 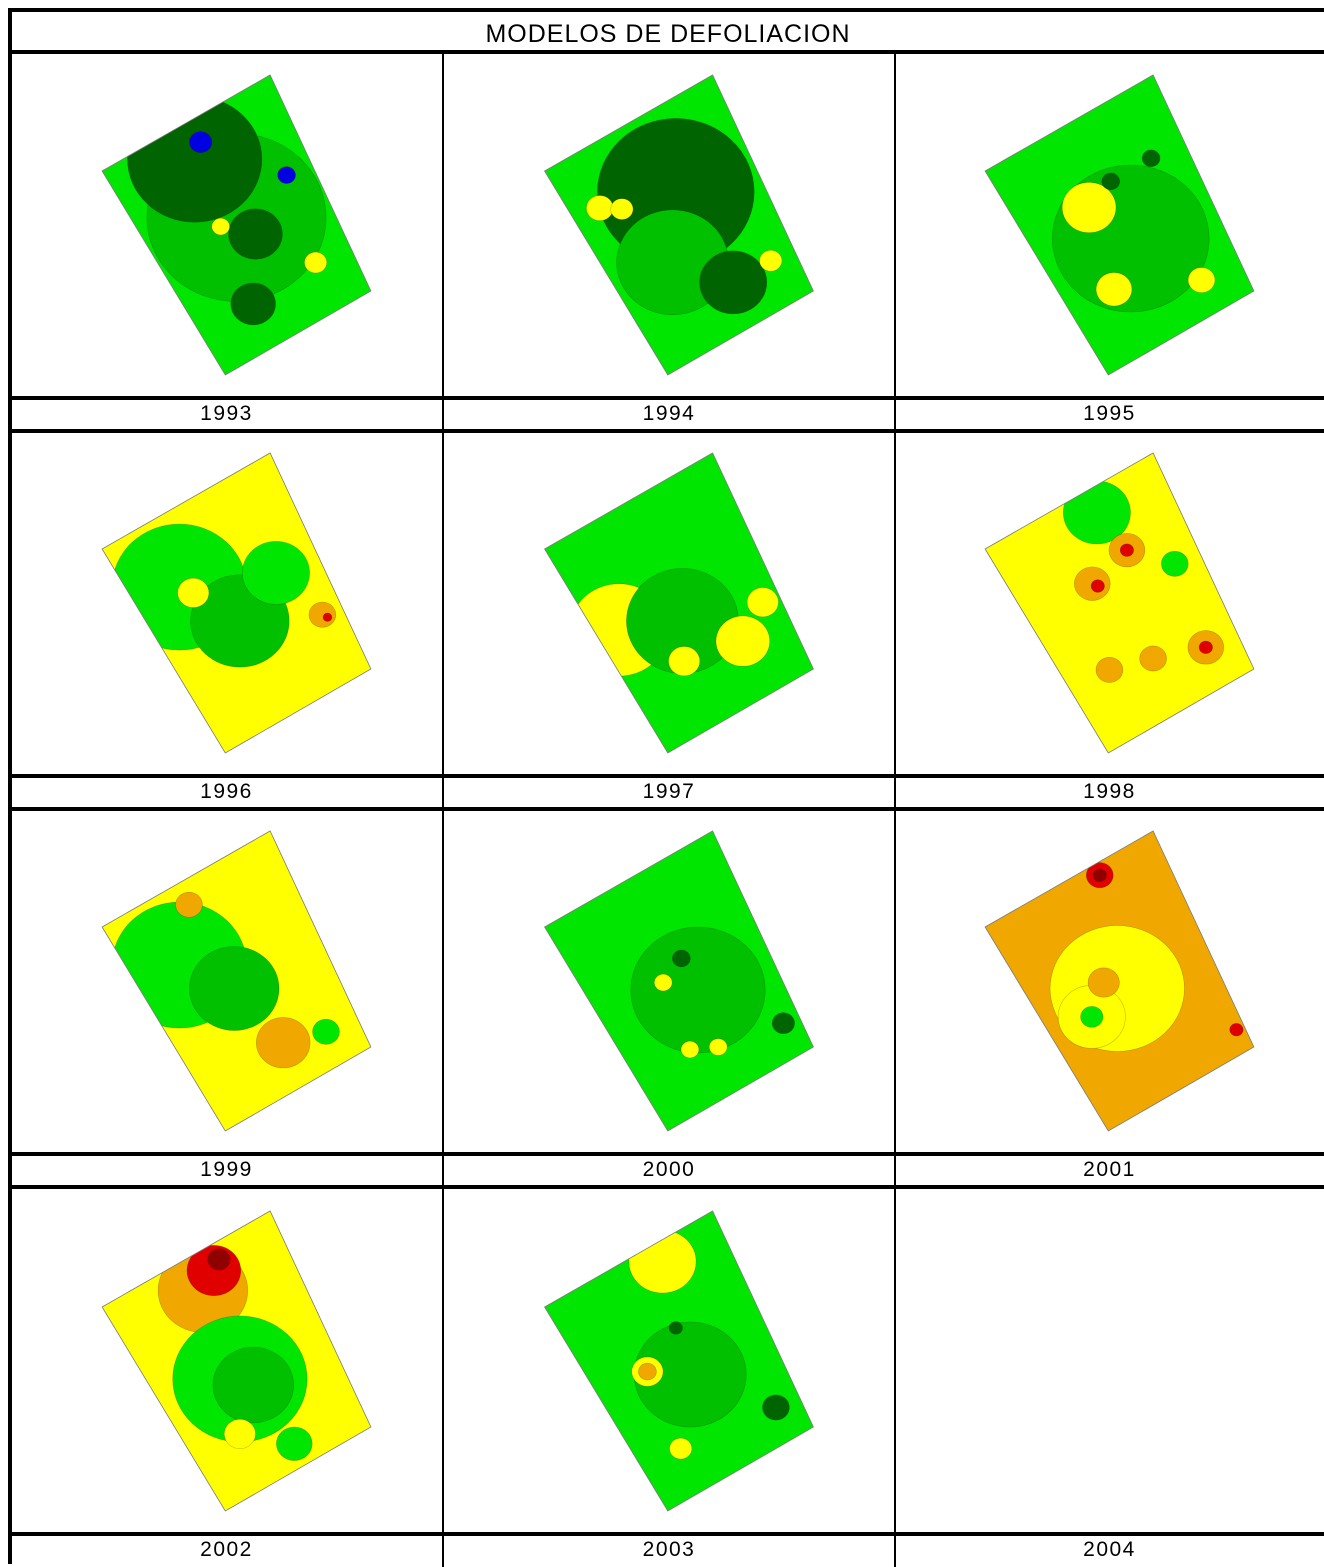 What do you see at coordinates (668, 34) in the screenshot?
I see `table-title: MODELOS DE DEFOLIACION` at bounding box center [668, 34].